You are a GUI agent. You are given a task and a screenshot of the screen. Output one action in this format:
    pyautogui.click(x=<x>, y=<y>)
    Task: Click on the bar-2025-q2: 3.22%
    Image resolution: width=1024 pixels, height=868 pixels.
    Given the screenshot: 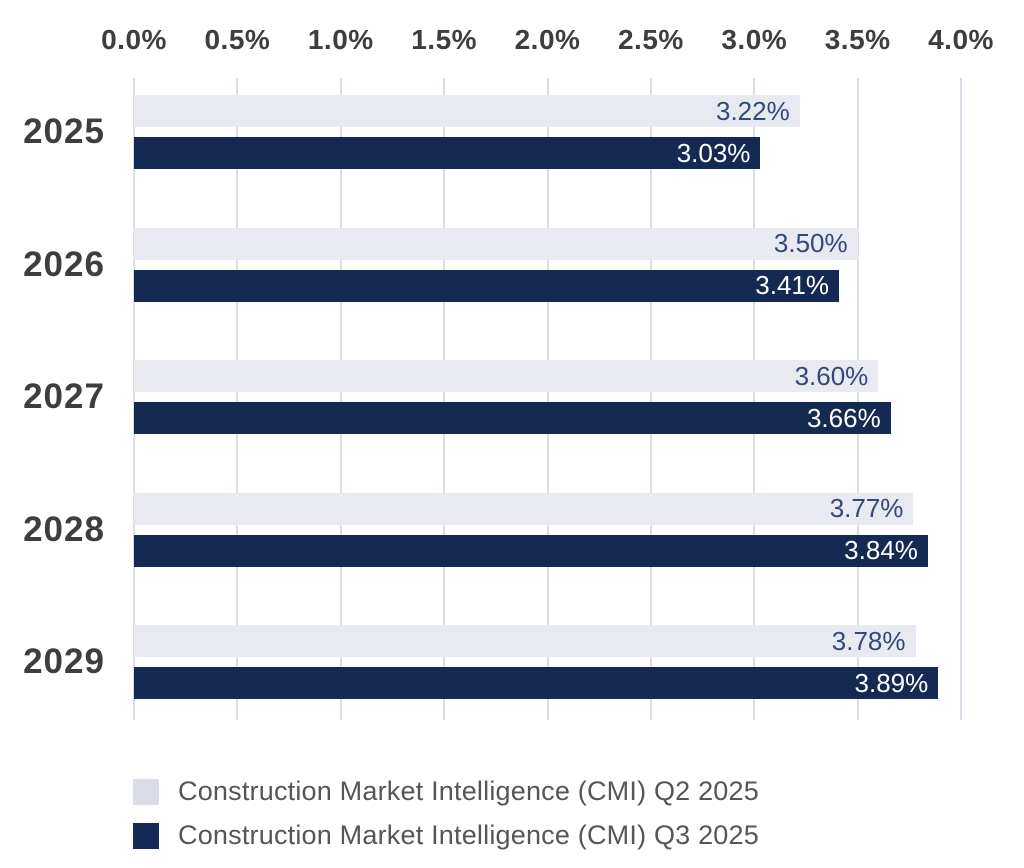 What is the action you would take?
    pyautogui.click(x=467, y=111)
    